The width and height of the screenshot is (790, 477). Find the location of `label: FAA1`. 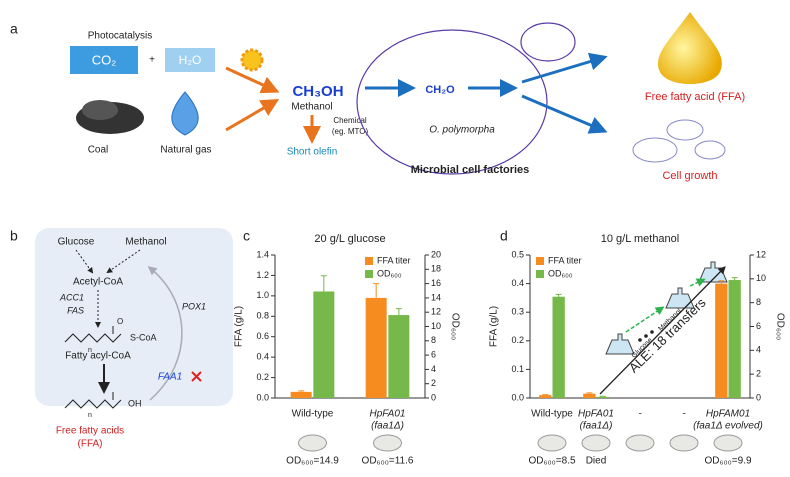

label: FAA1 is located at coordinates (170, 377).